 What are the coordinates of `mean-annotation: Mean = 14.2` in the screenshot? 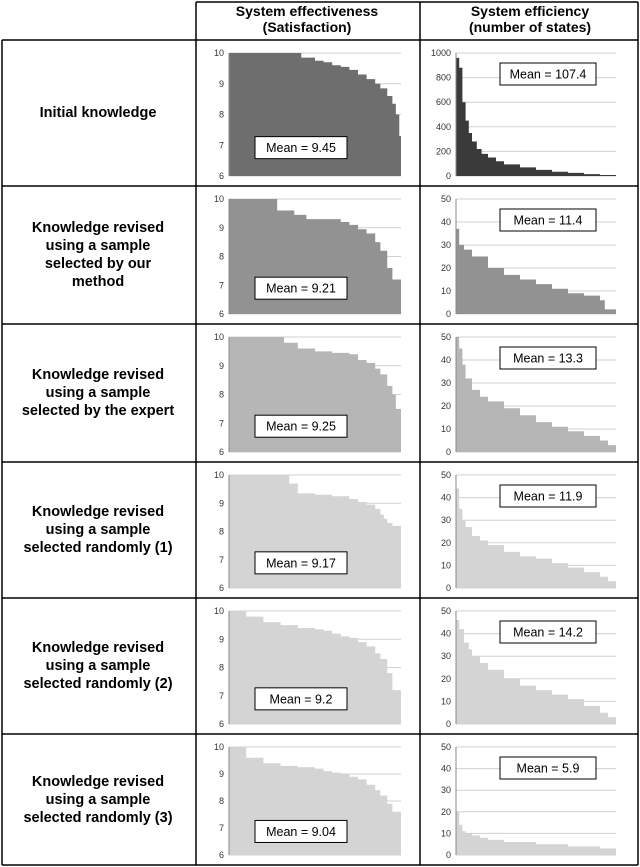 It's located at (548, 633).